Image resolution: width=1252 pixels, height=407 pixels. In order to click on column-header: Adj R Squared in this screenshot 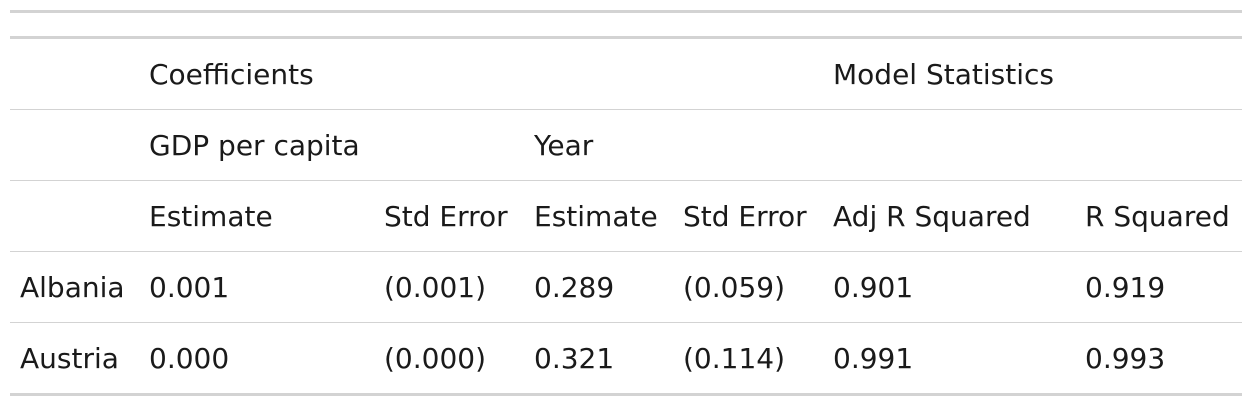, I will do `click(949, 216)`.